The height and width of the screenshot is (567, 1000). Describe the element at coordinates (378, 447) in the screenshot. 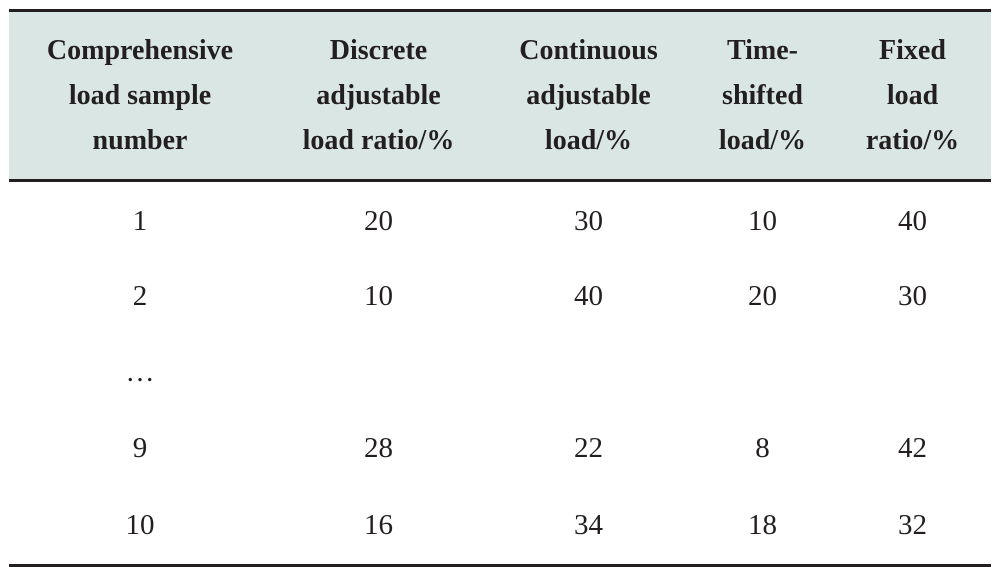

I see `cell-discrete-load: 28` at that location.